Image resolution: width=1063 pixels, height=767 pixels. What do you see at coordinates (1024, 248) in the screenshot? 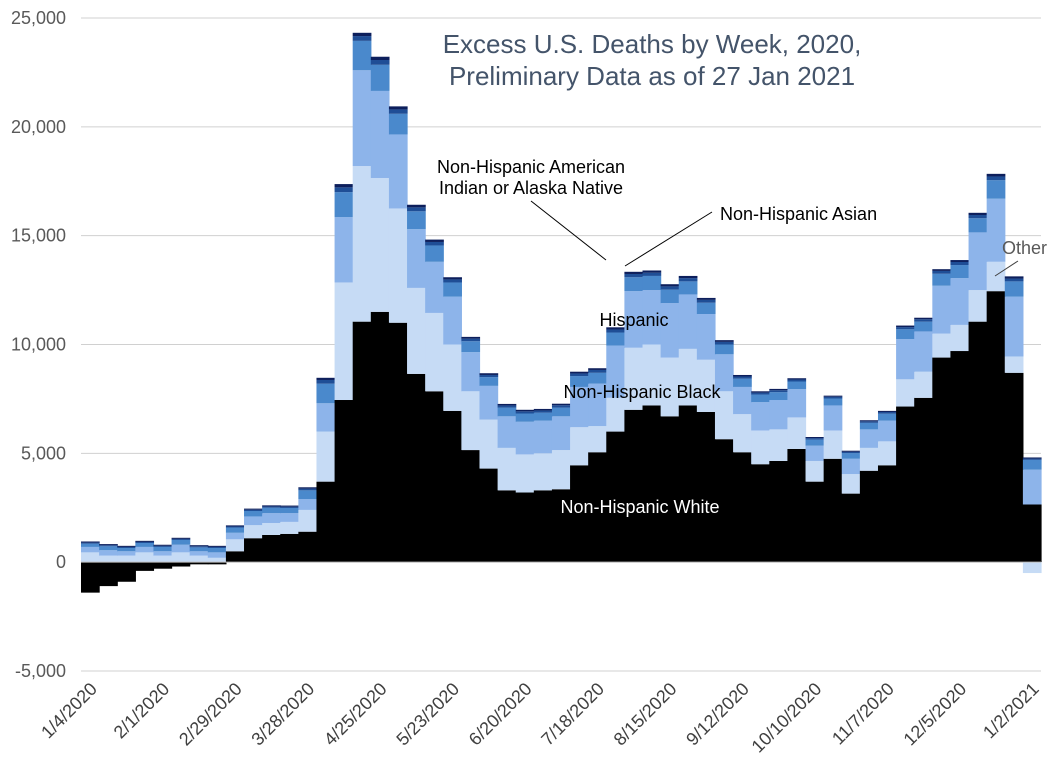
I see `annotation-other: Other` at bounding box center [1024, 248].